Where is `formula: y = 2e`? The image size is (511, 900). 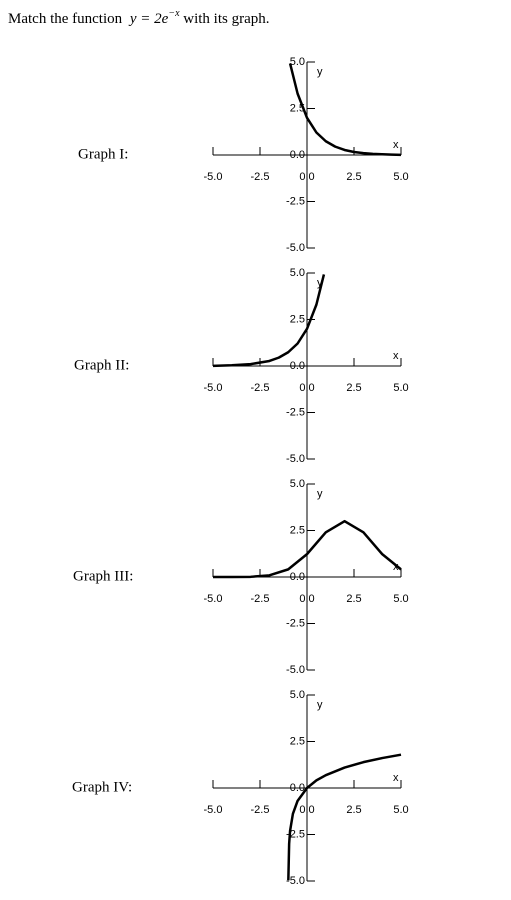 formula: y = 2e is located at coordinates (148, 19).